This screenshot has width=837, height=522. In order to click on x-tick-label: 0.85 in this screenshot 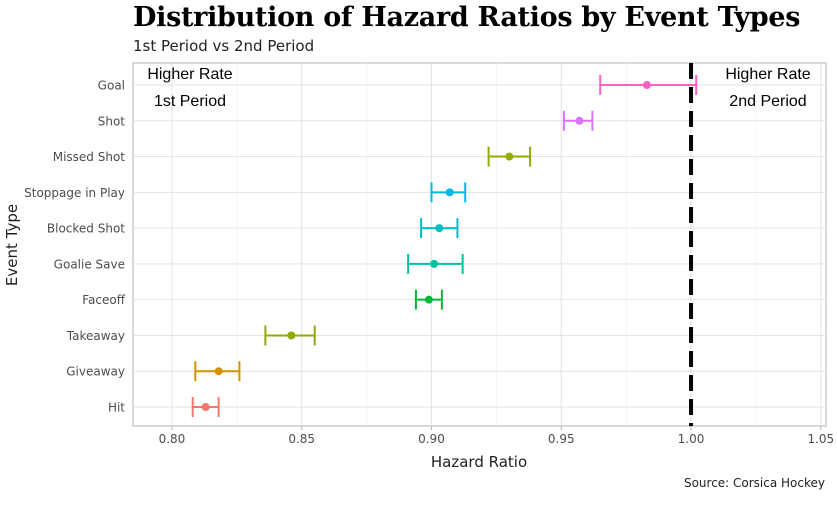, I will do `click(301, 439)`.